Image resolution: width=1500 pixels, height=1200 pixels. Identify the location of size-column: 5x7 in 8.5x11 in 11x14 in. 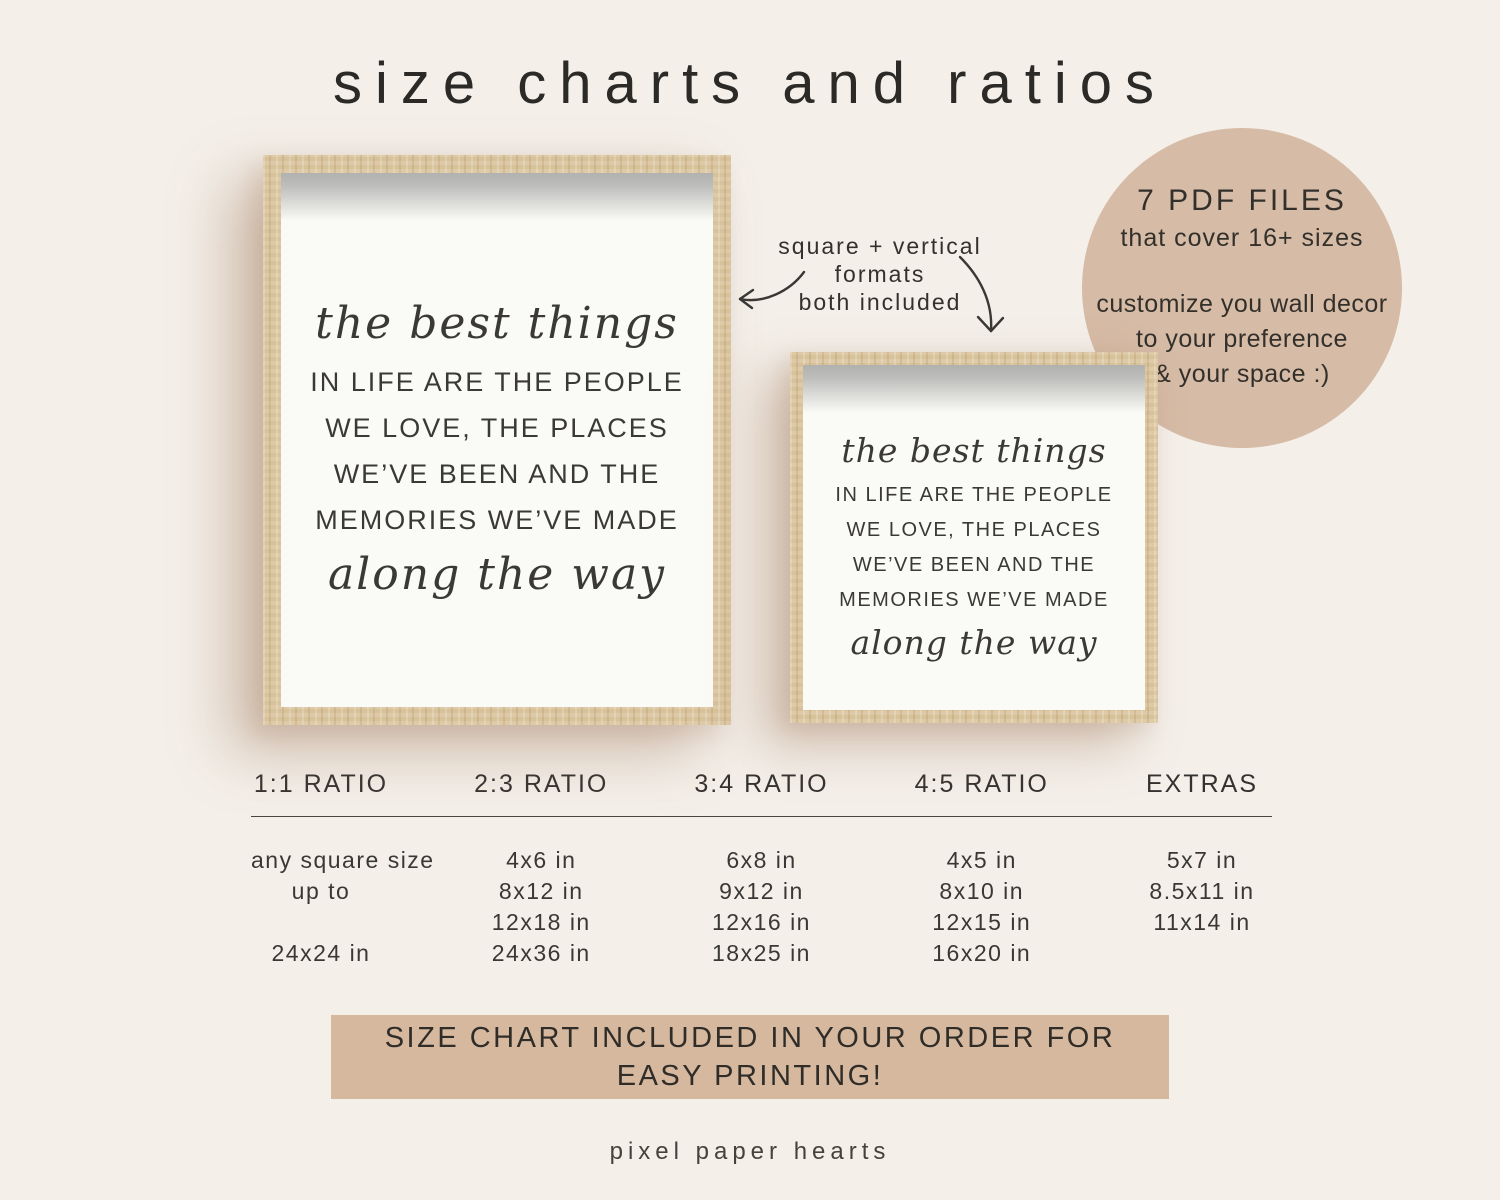
(1202, 907).